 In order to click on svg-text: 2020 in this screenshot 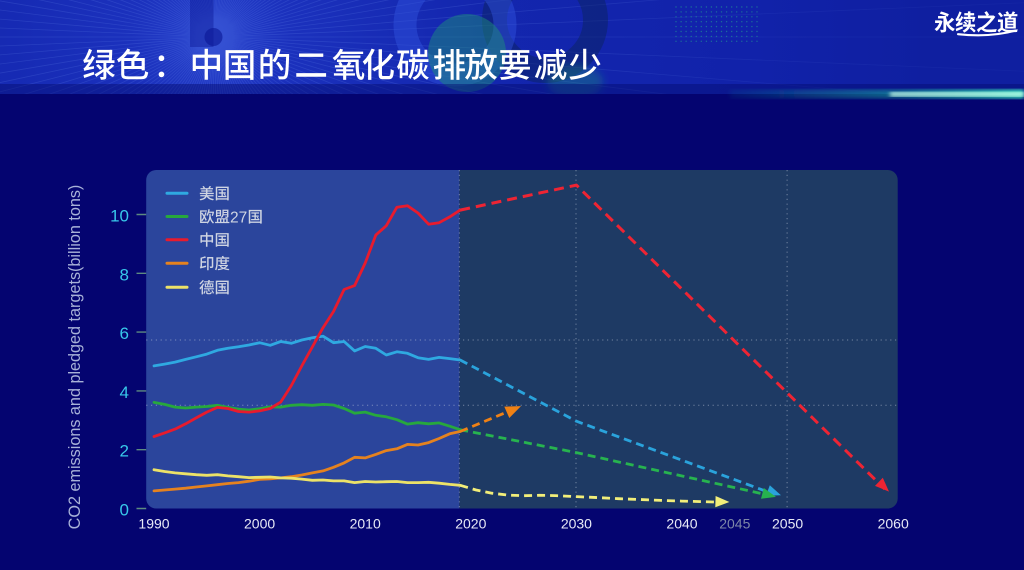, I will do `click(470, 524)`.